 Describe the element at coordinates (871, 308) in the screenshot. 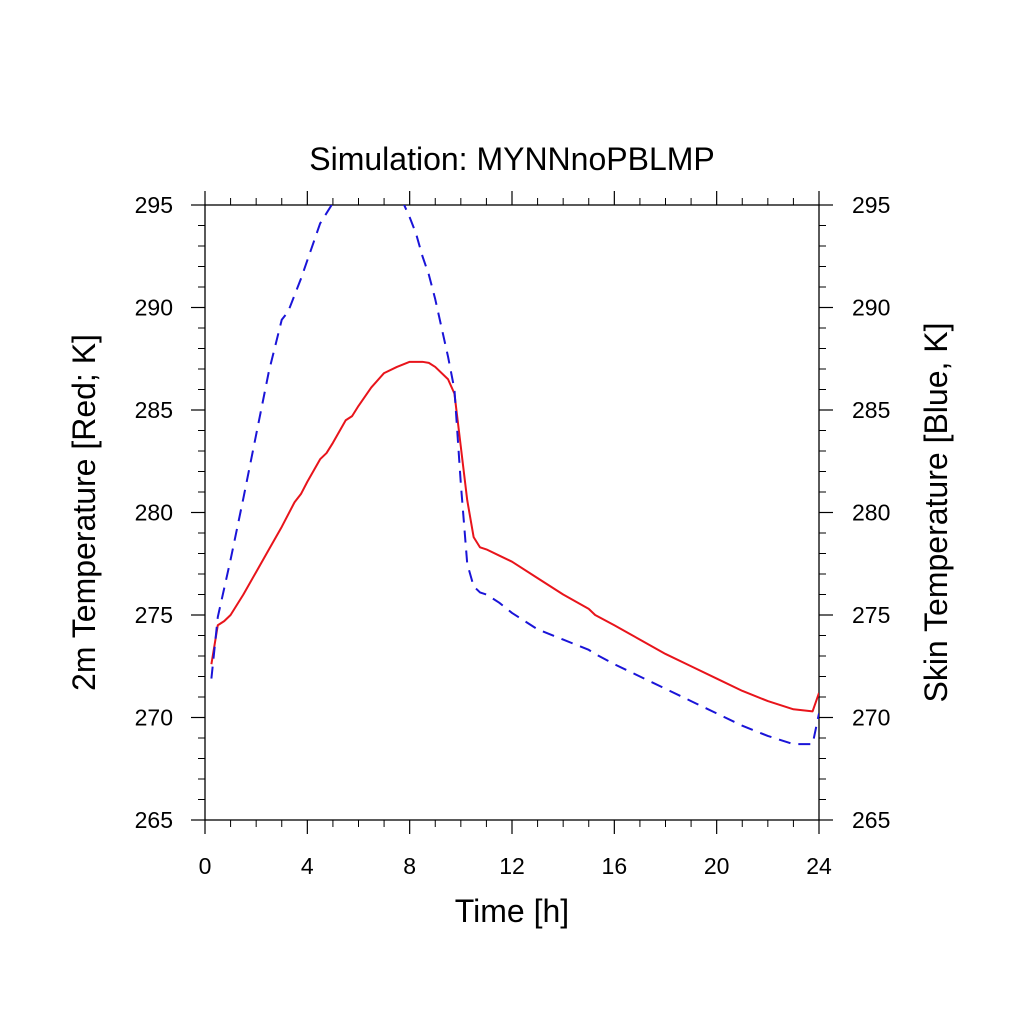

I see `y-right-tick-label: 290` at that location.